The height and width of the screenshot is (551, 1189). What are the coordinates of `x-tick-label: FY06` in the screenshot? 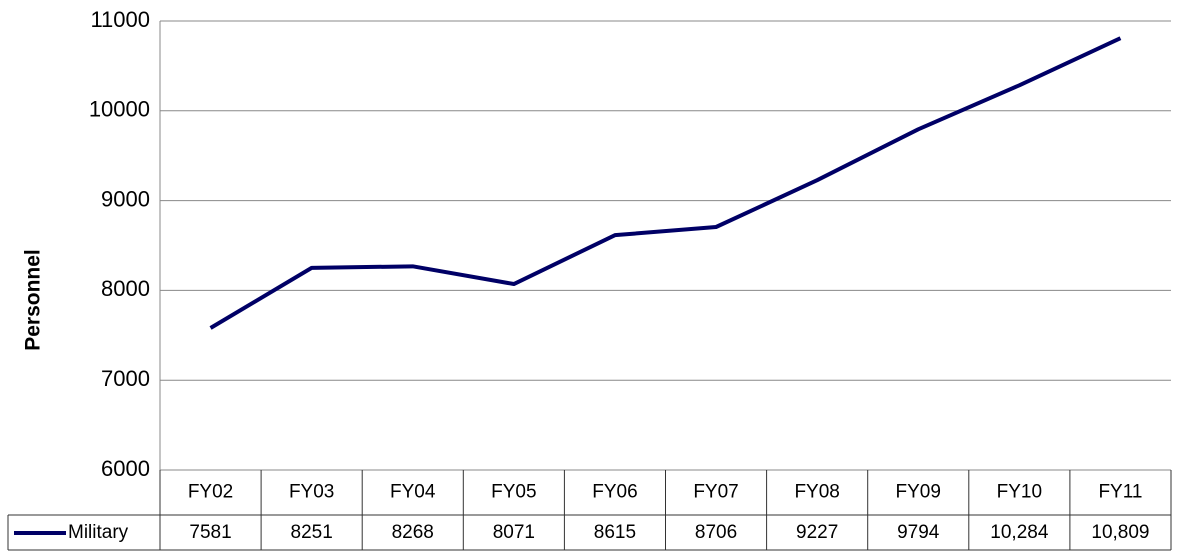 It's located at (614, 492).